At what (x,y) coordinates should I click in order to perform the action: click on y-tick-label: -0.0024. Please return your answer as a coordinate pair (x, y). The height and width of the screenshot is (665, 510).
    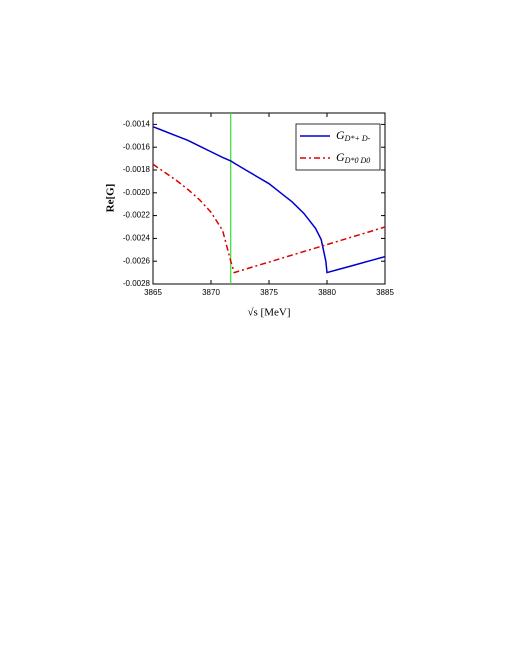
    Looking at the image, I should click on (137, 238).